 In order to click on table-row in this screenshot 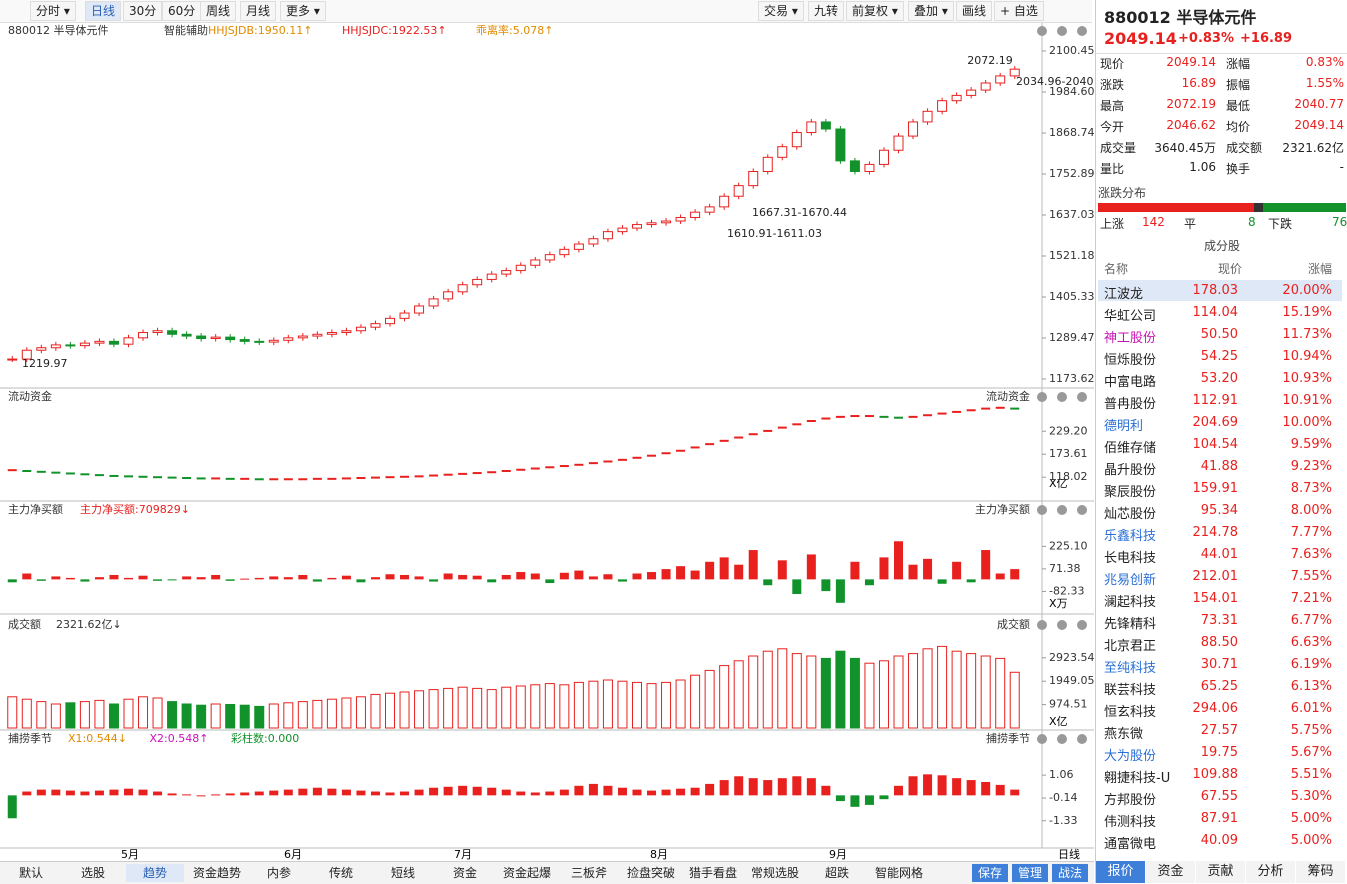, I will do `click(1220, 290)`.